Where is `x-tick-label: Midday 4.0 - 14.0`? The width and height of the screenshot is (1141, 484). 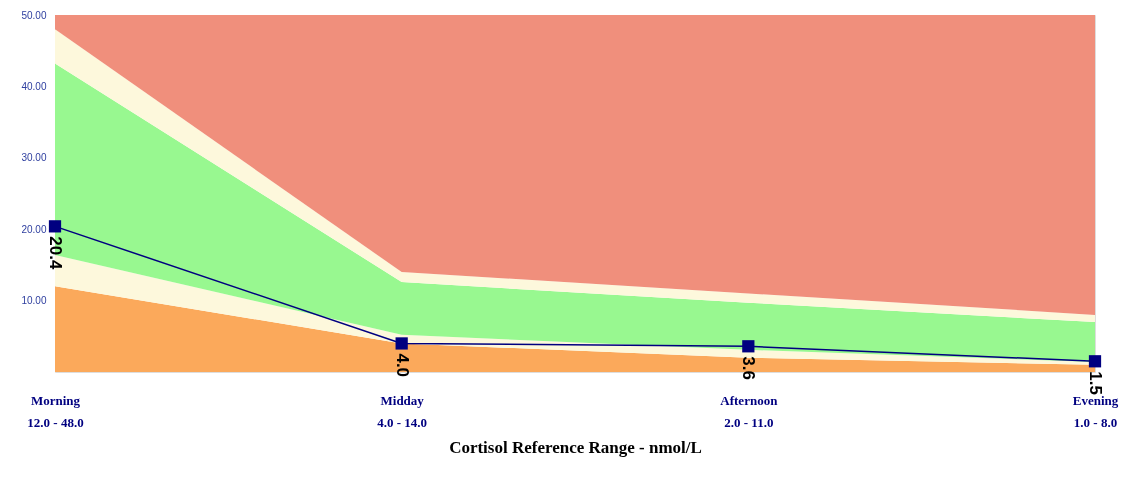
x-tick-label: Midday 4.0 - 14.0 is located at coordinates (402, 411).